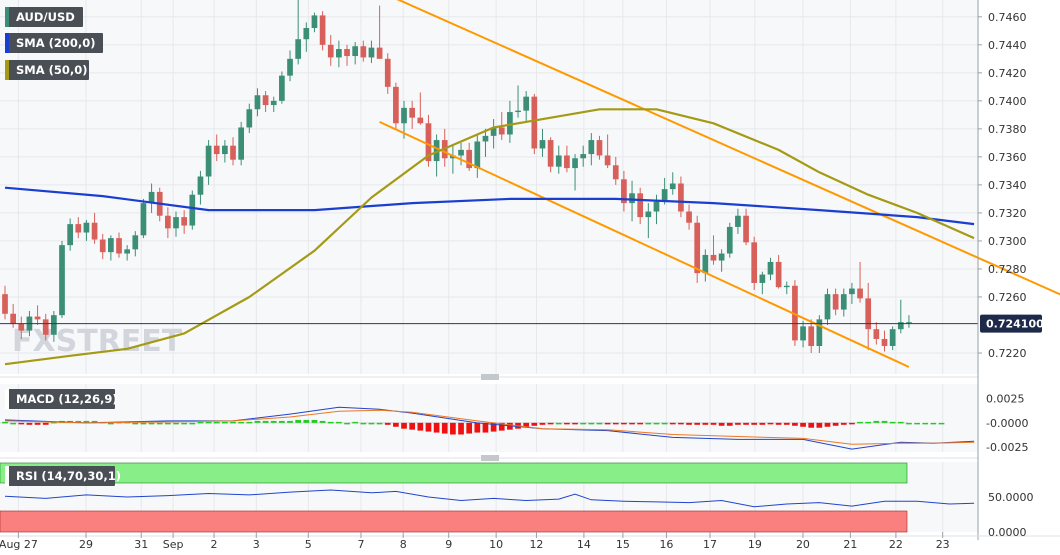 The height and width of the screenshot is (555, 1060). I want to click on price-tick-label: 0.7440, so click(1007, 45).